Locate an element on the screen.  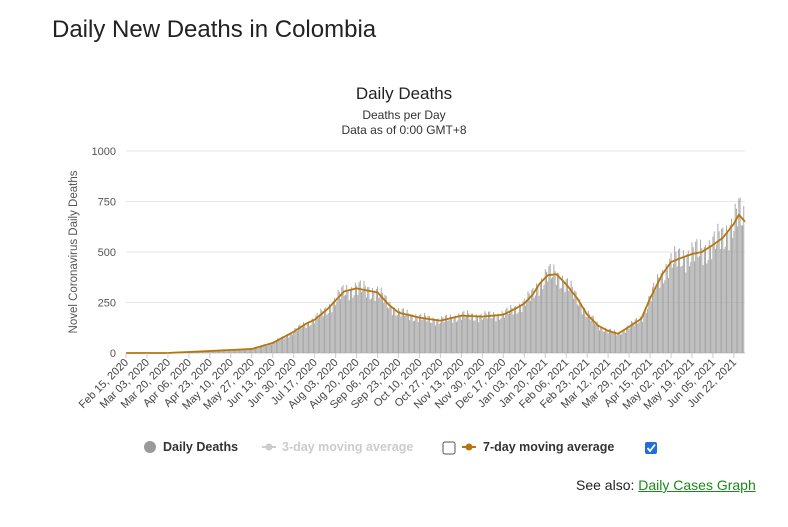
legend-item-seven-day-average: 7-day moving average is located at coordinates (538, 447).